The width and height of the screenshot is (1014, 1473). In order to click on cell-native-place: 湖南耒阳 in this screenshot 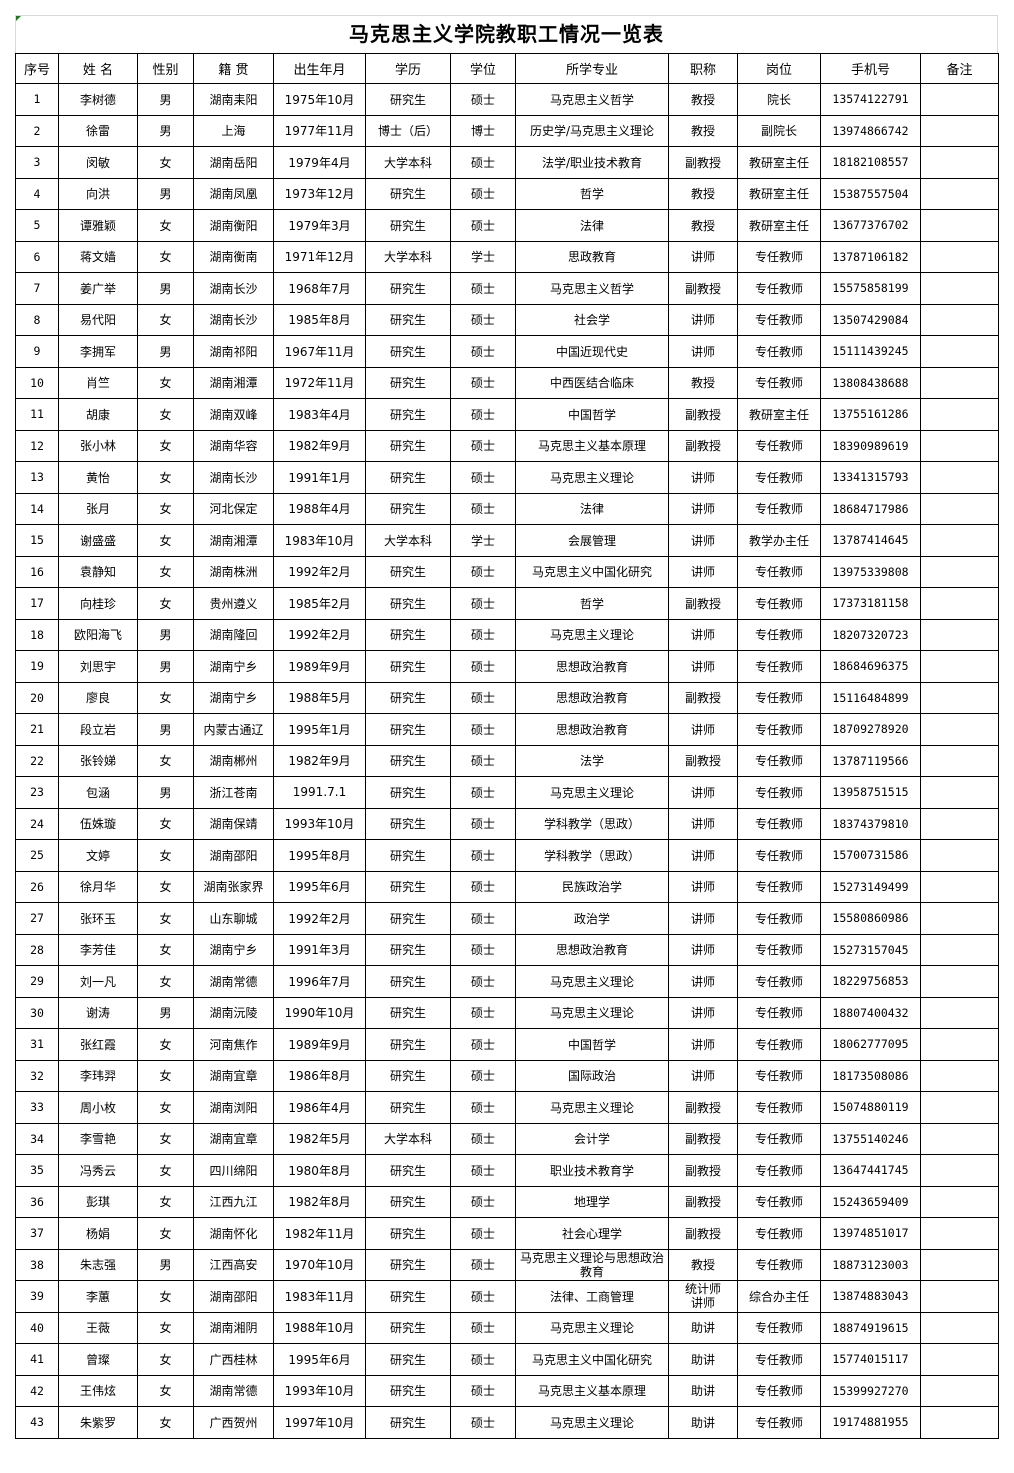, I will do `click(233, 99)`.